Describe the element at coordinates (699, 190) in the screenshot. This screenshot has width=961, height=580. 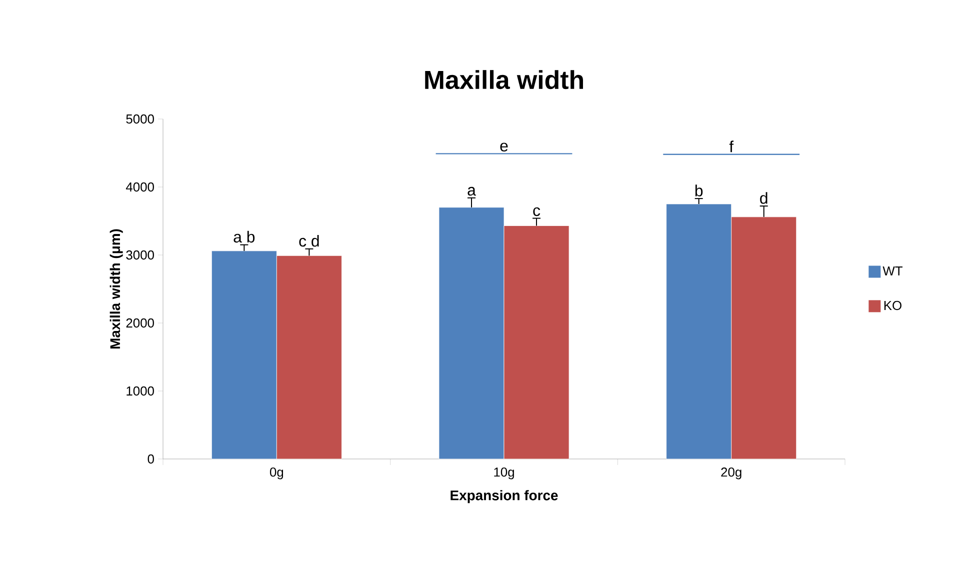
I see `data-label: b` at that location.